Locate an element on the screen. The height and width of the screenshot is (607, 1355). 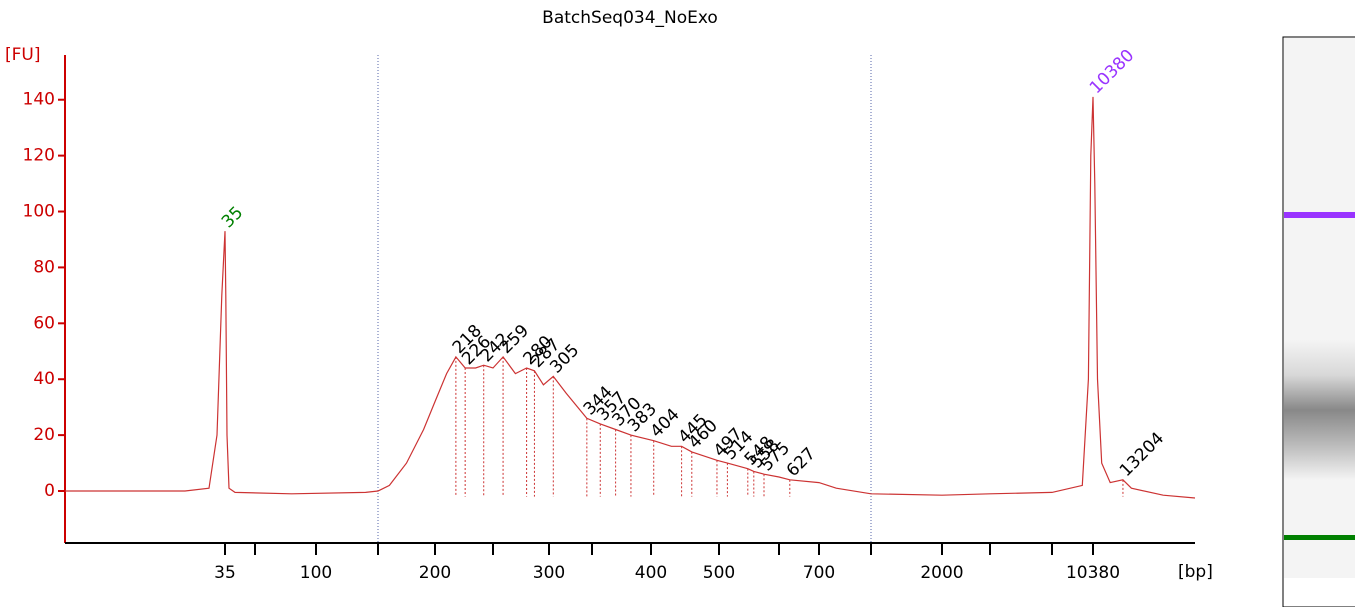
lower-marker-band is located at coordinates (1319, 537).